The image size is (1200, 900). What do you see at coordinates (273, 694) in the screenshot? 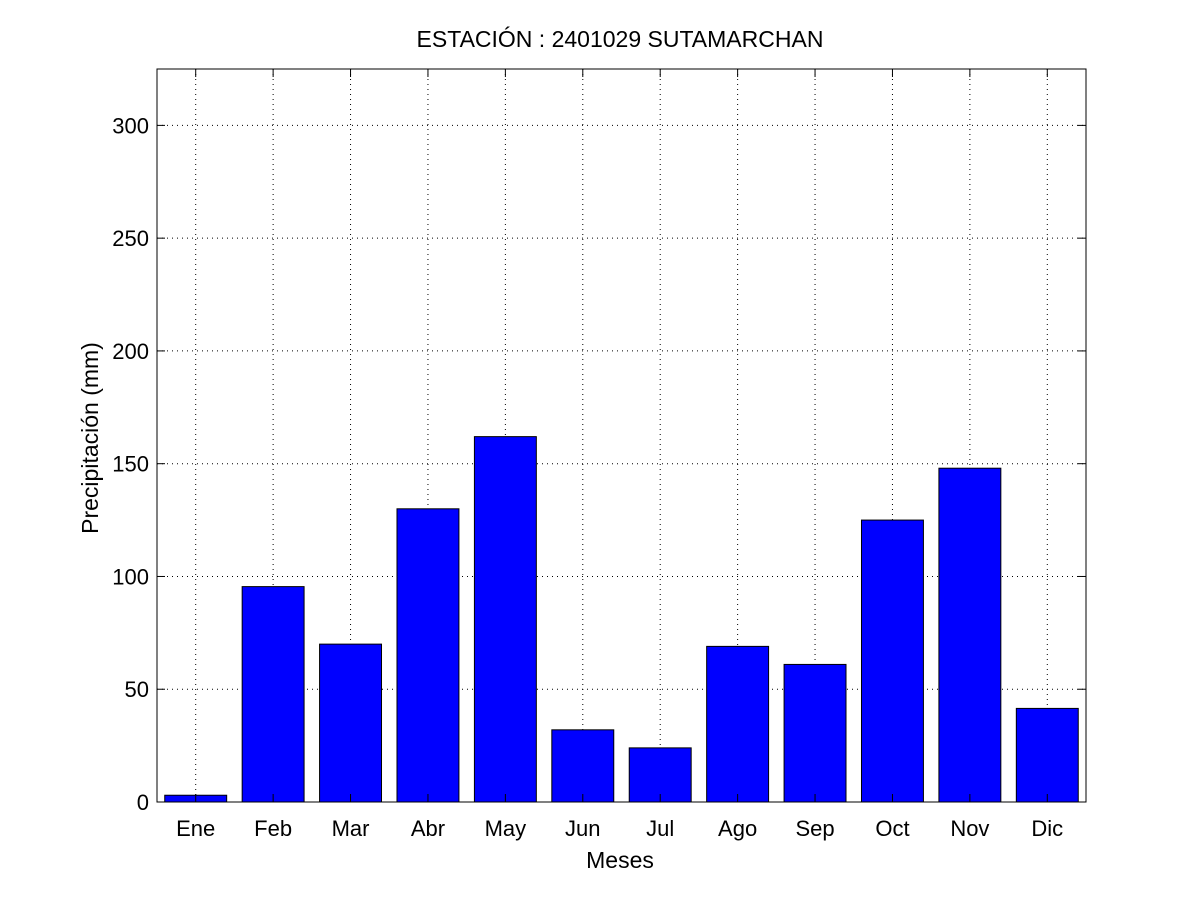
I see `bar-feb` at bounding box center [273, 694].